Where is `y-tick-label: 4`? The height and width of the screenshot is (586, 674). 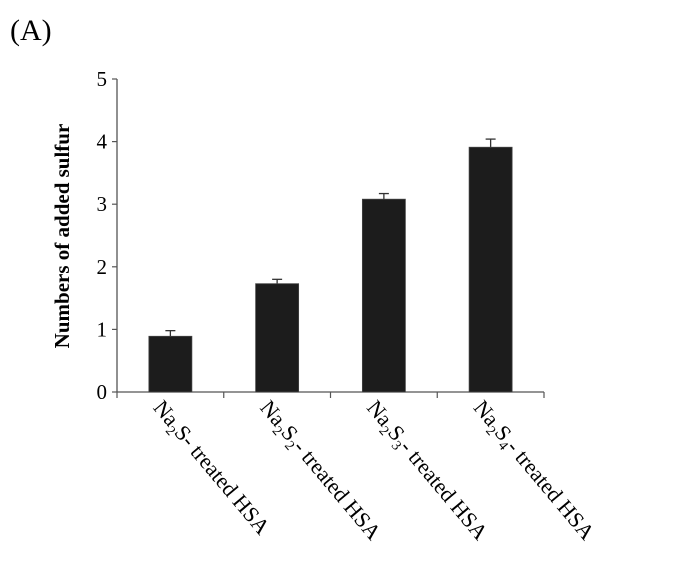 y-tick-label: 4 is located at coordinates (102, 142).